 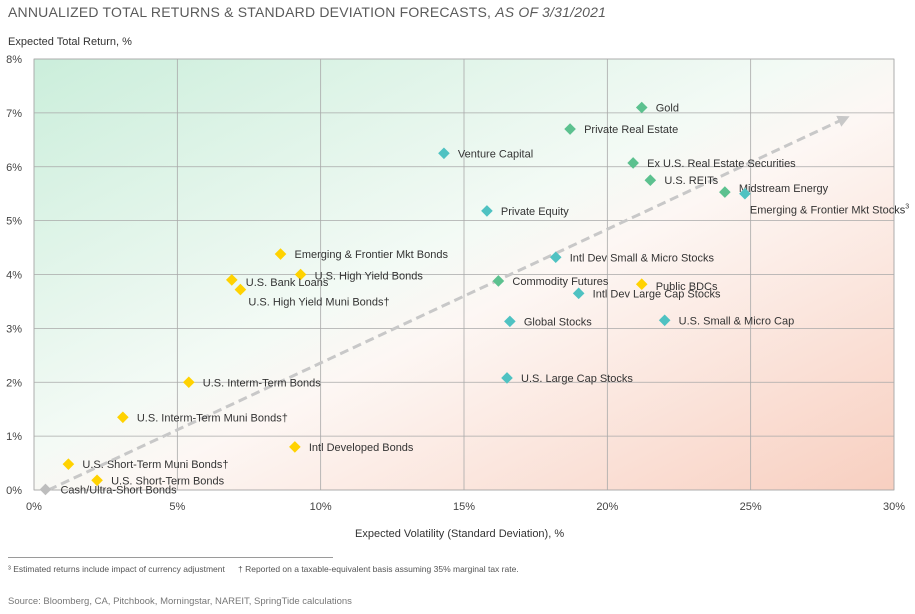 I want to click on data-point: U.S. REITs, so click(x=681, y=180).